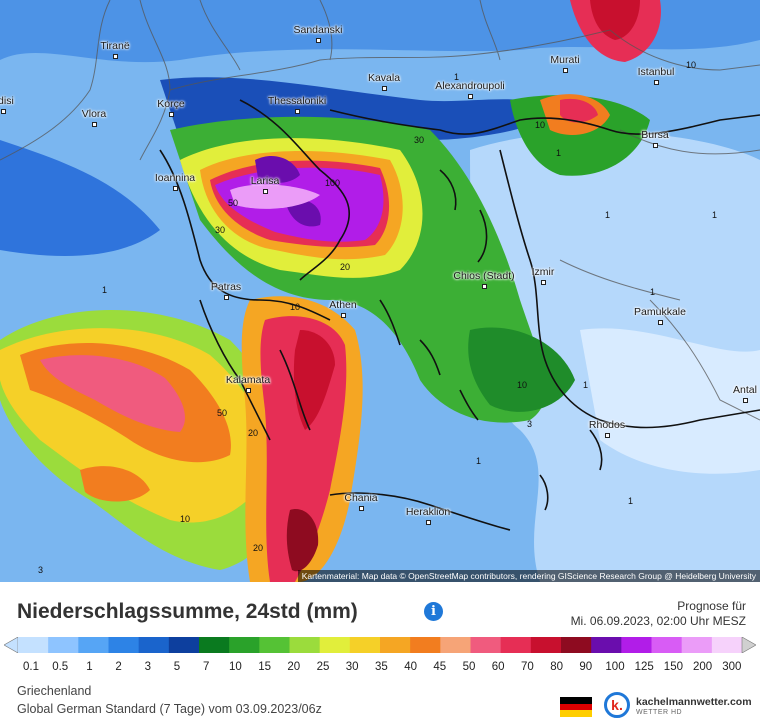  I want to click on city-label: Izmir, so click(543, 272).